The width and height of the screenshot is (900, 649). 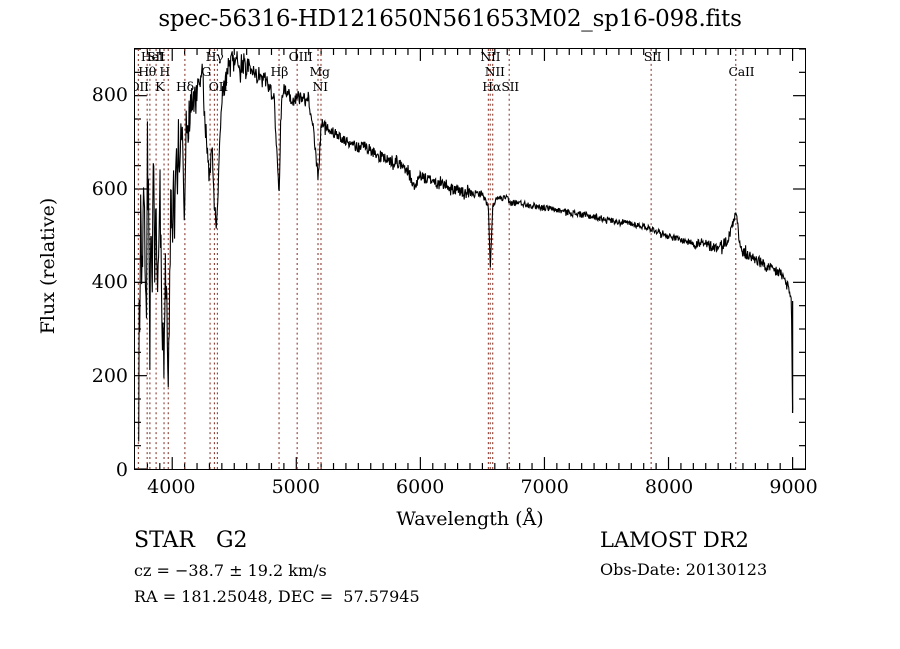 I want to click on y-tick-label: 800, so click(x=109, y=94).